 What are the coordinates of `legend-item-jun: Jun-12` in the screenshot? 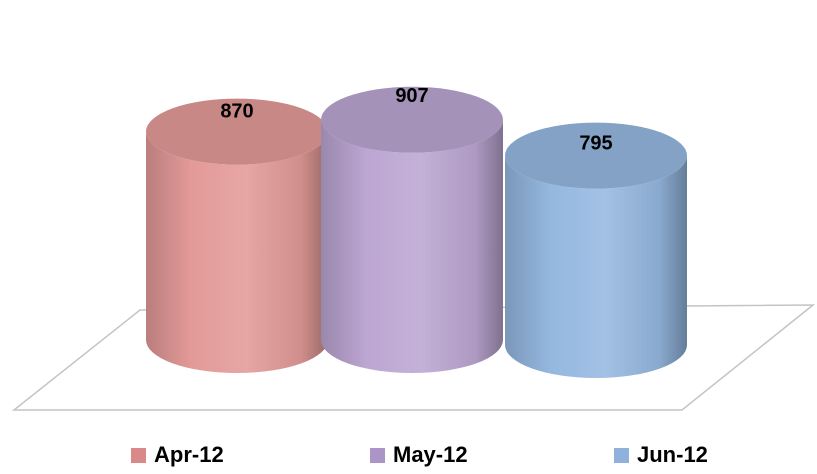 It's located at (661, 455).